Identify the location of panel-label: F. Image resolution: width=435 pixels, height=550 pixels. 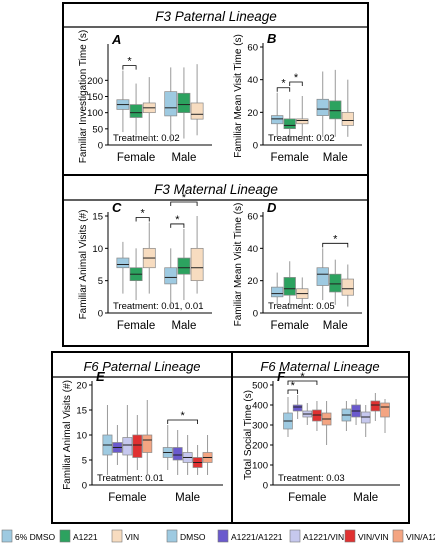
(281, 376).